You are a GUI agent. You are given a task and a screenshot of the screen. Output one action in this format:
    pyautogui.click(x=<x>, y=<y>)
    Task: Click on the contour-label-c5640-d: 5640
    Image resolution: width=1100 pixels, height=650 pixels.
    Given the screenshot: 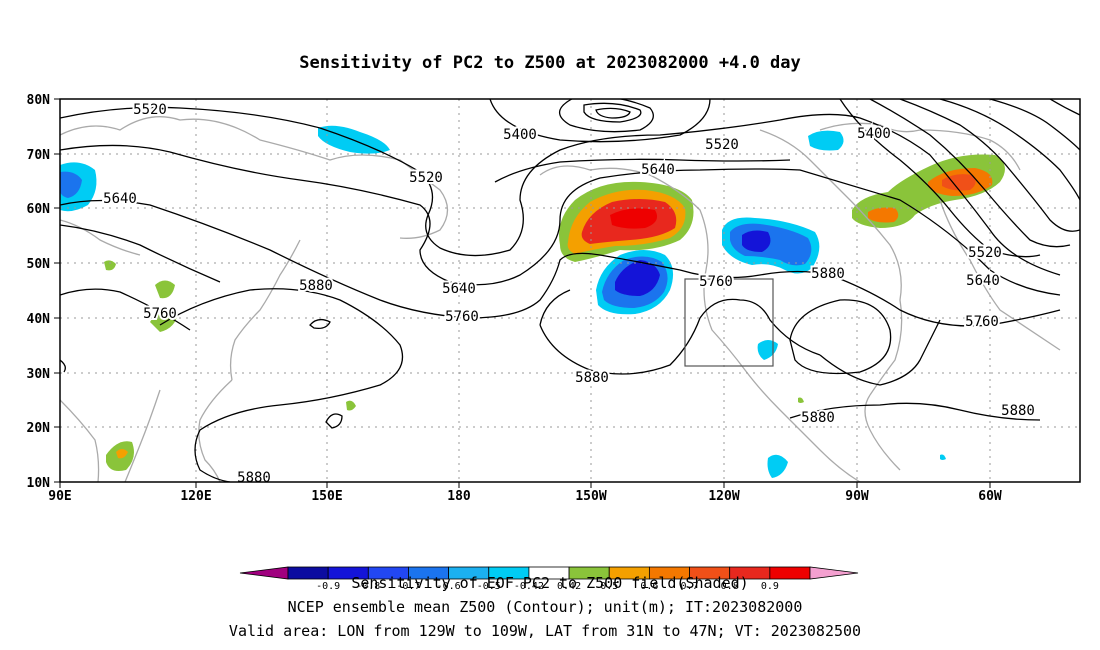 What is the action you would take?
    pyautogui.click(x=983, y=281)
    